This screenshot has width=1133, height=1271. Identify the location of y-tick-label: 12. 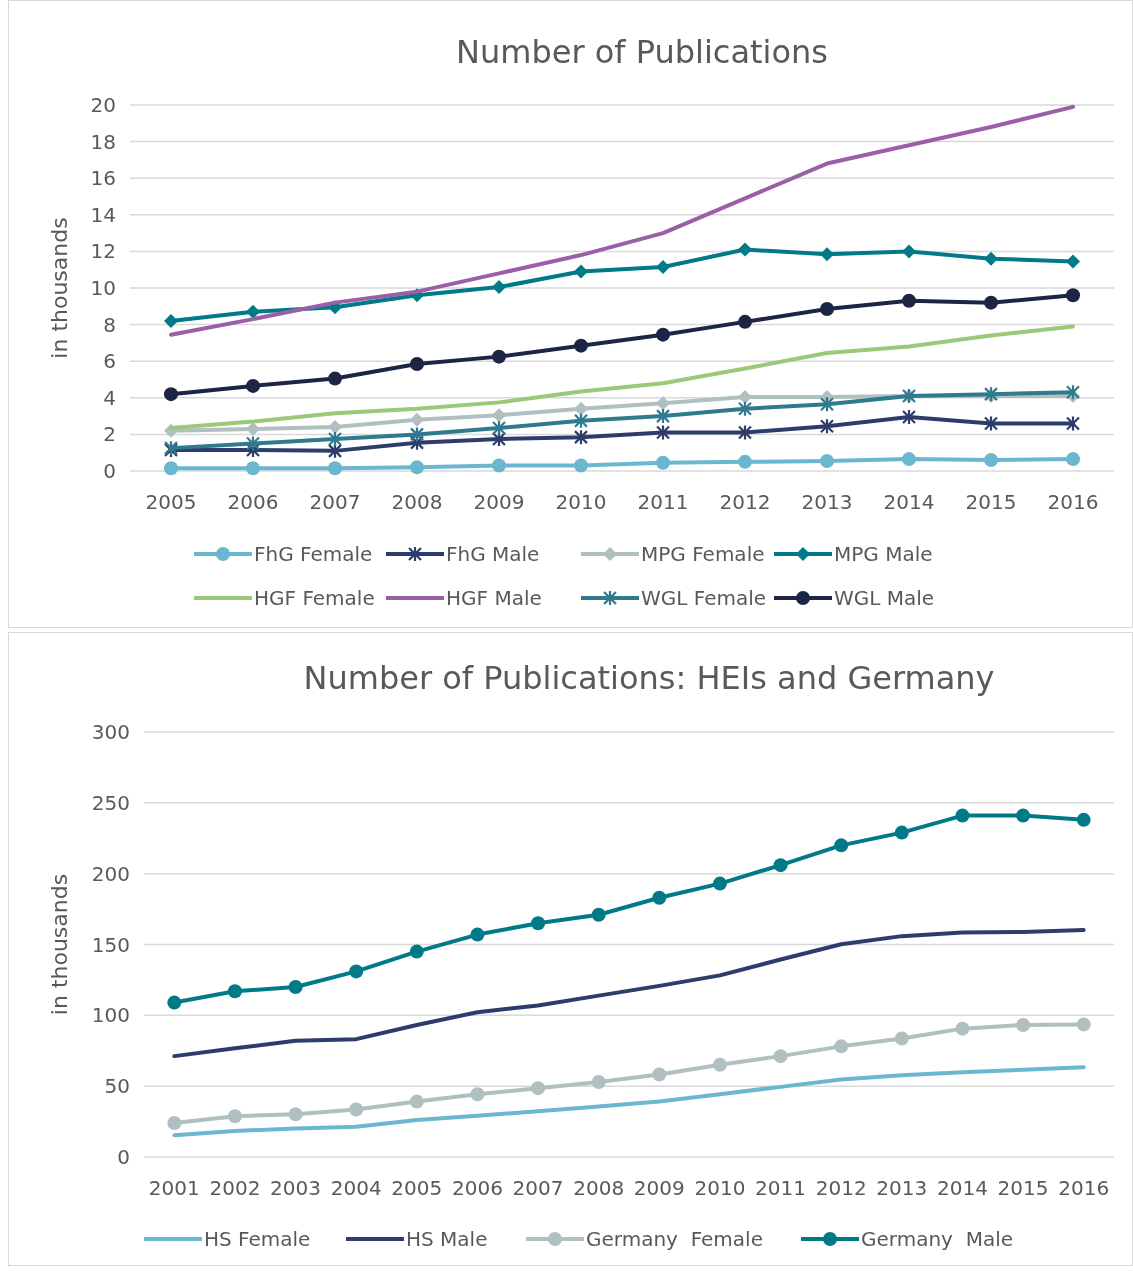
(103, 251).